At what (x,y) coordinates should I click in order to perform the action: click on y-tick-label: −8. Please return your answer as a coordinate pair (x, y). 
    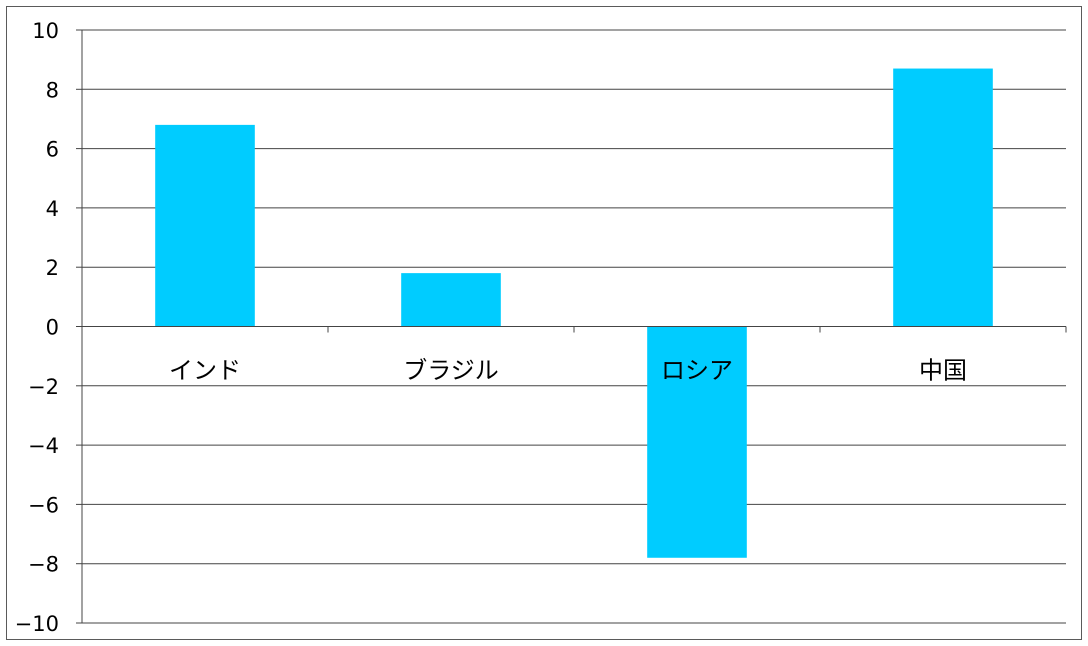
    Looking at the image, I should click on (43, 565).